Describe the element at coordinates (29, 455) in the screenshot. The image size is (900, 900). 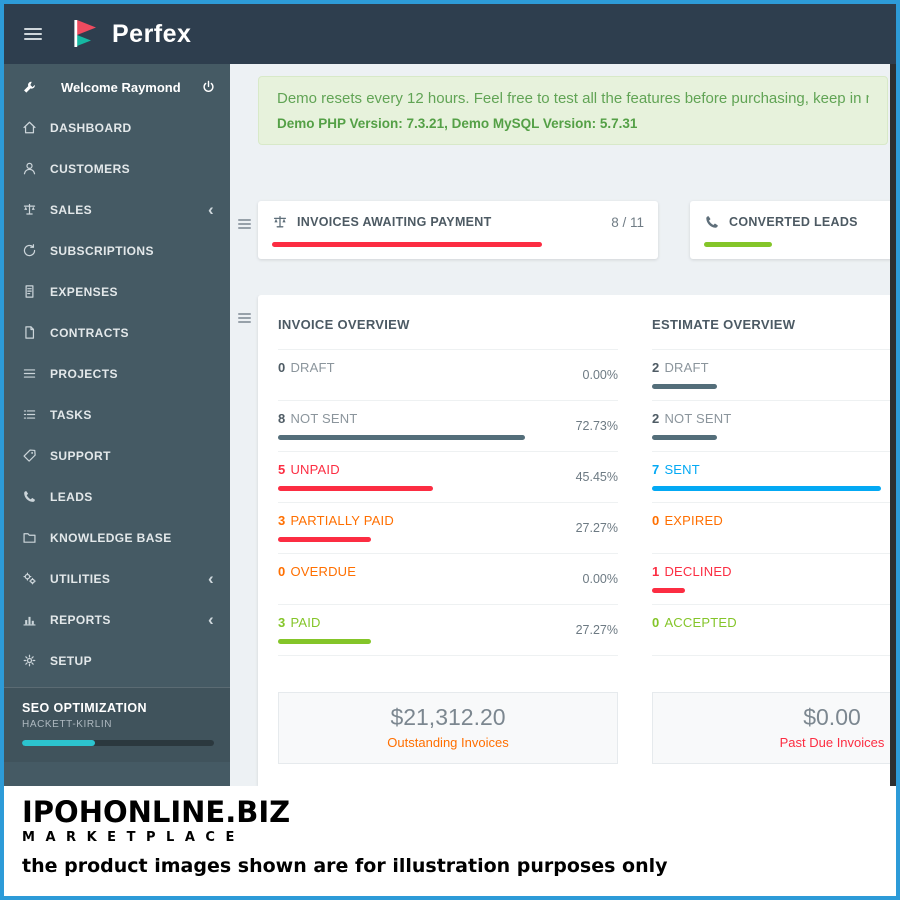
I see `ticket-icon` at that location.